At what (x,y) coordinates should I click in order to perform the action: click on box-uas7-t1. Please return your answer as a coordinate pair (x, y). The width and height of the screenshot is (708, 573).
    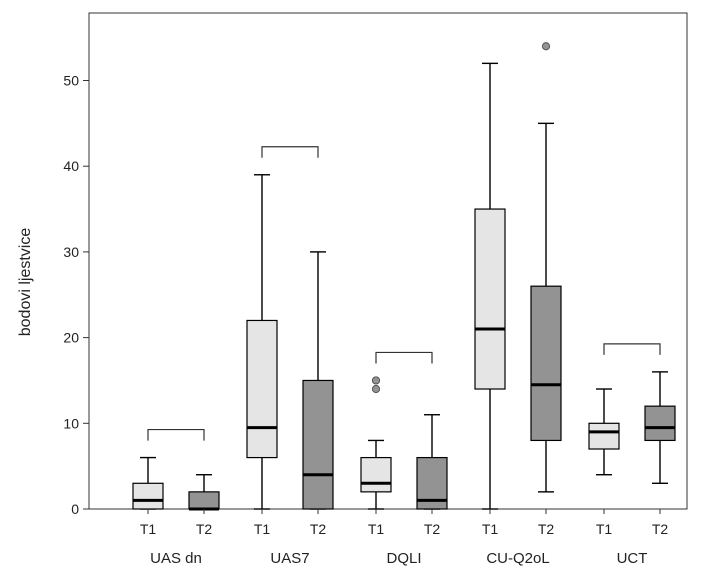
    Looking at the image, I should click on (262, 342).